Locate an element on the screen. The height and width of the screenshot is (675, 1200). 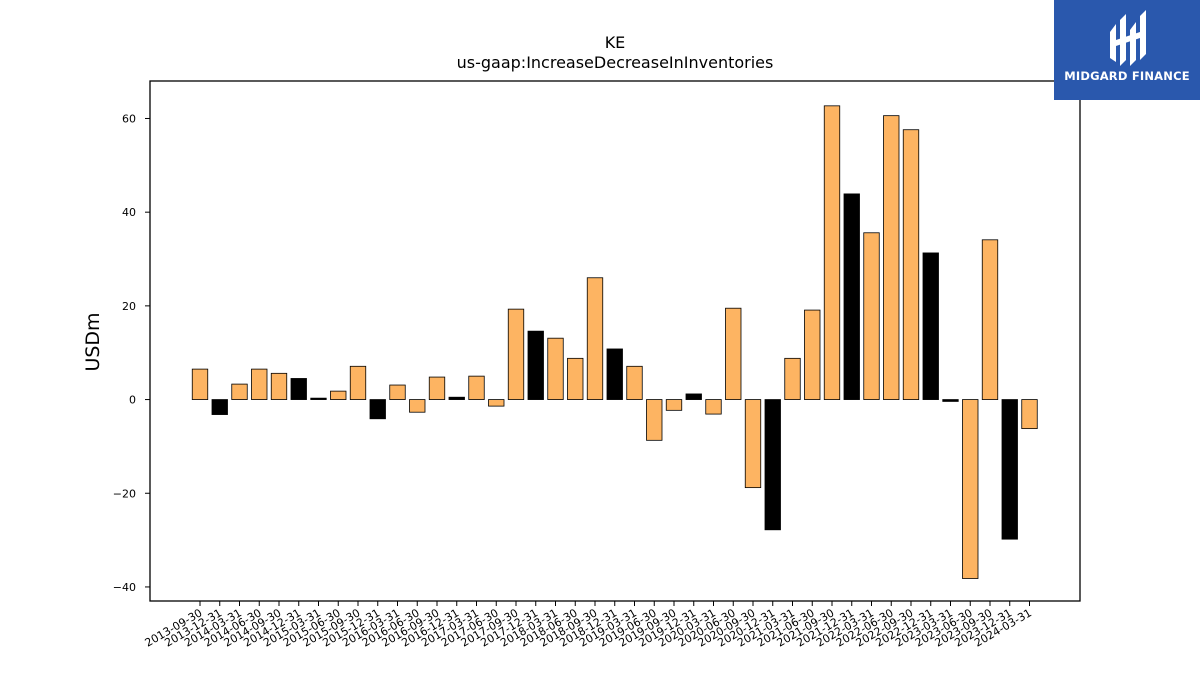
y-tick-label: 20 is located at coordinates (129, 306).